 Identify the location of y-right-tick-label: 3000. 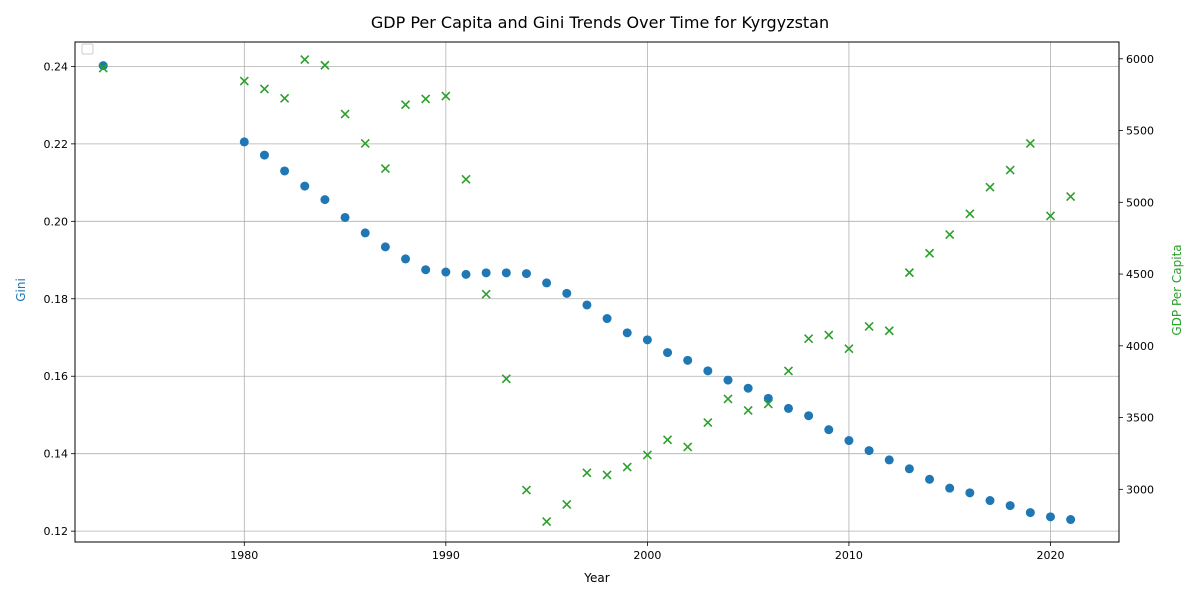
(1140, 489).